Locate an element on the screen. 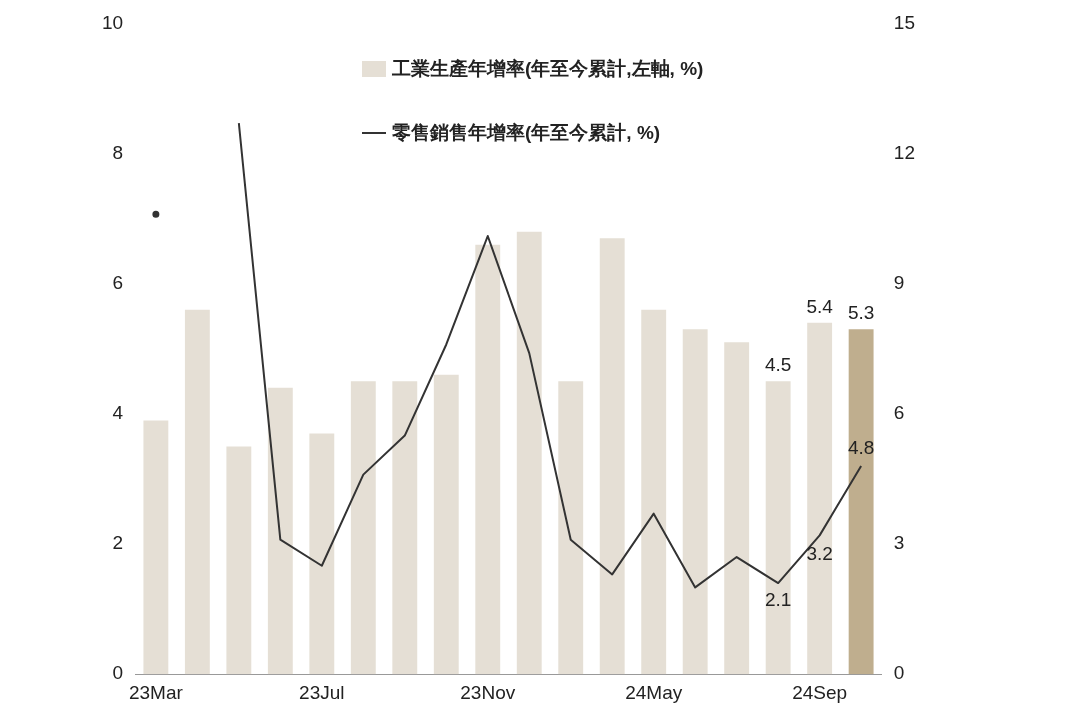  y2-tick-label: 9 is located at coordinates (899, 282).